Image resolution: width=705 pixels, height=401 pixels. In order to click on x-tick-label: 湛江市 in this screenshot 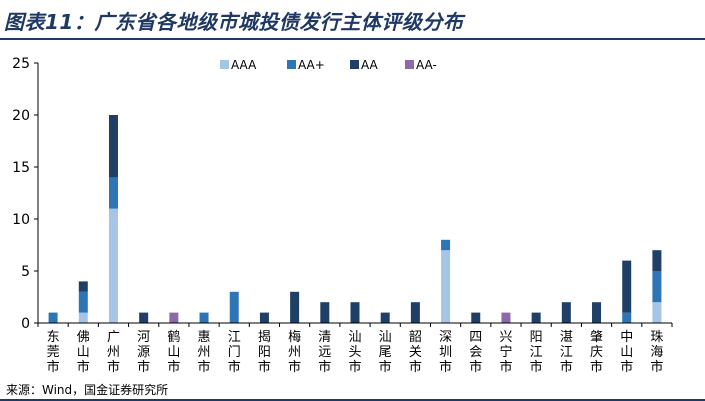, I will do `click(566, 352)`.